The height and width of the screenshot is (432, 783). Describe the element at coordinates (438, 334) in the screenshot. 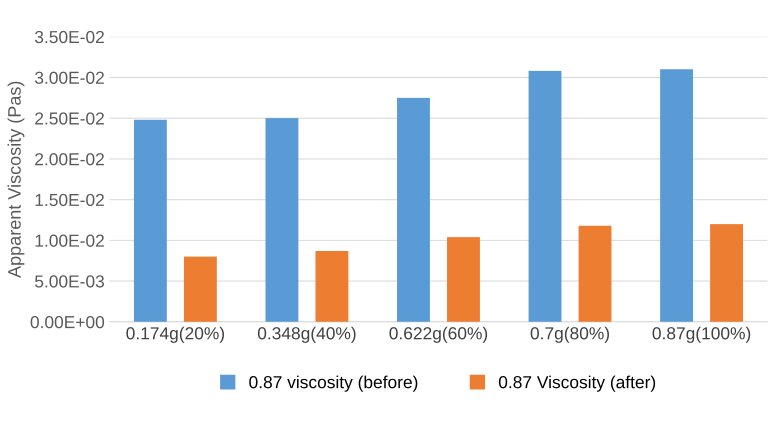

I see `x-tick-label: 0.622g(60%)` at that location.